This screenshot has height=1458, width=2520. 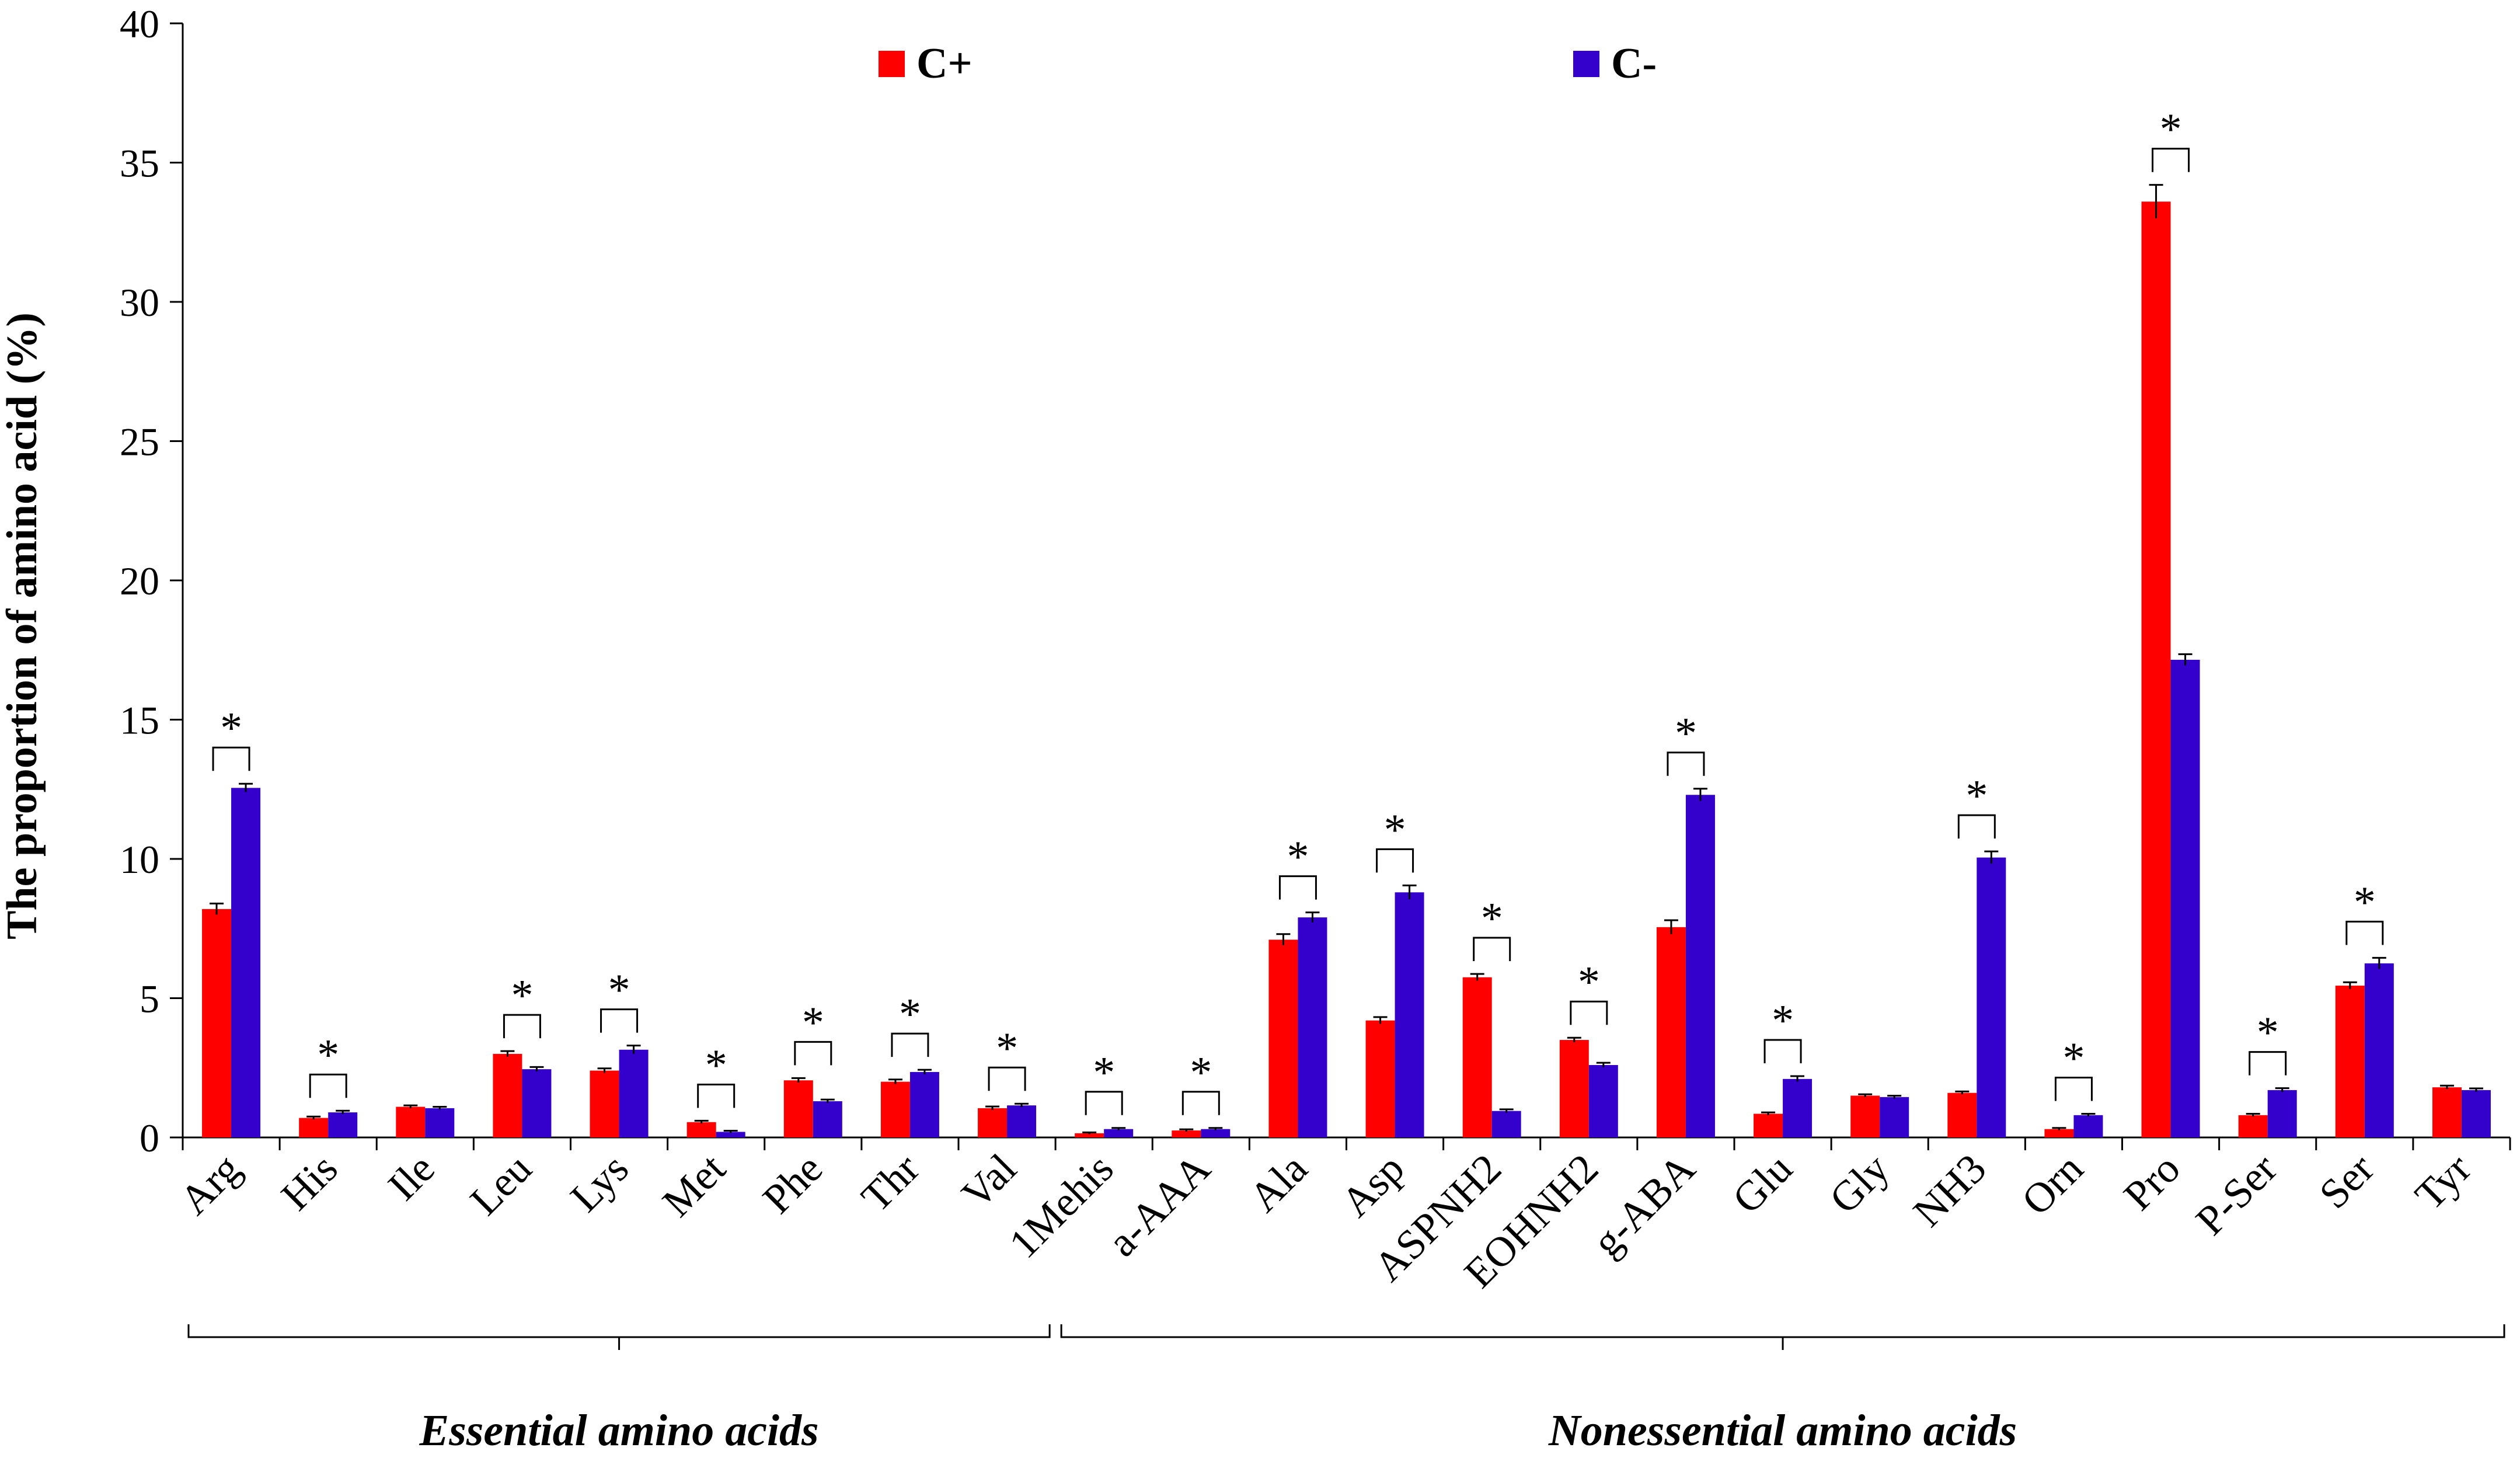 I want to click on bar-c-plus-p-ser, so click(x=2253, y=1126).